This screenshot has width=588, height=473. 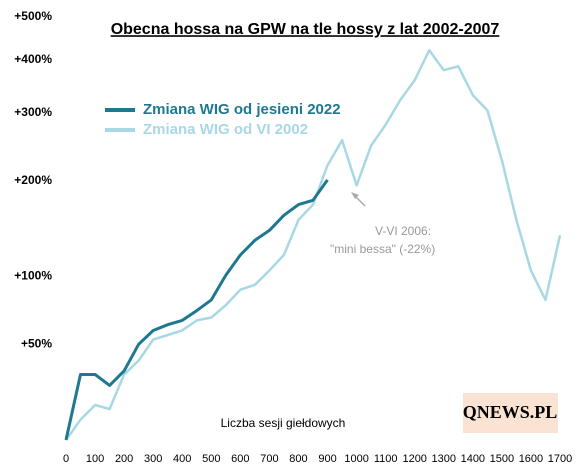 I want to click on logo-box, so click(x=510, y=413).